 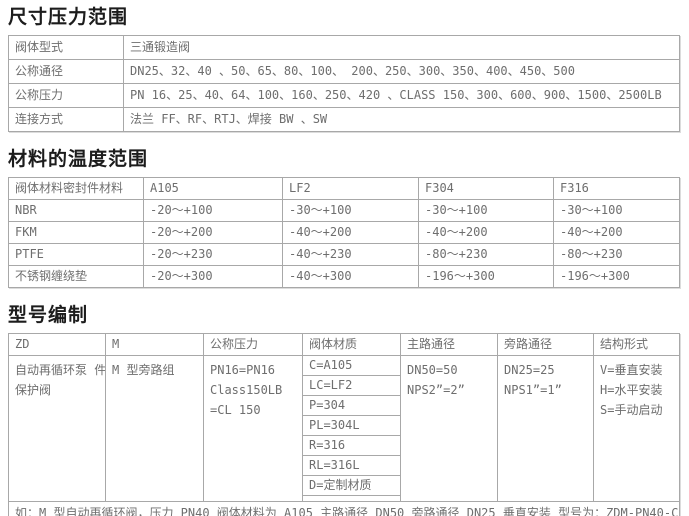 What do you see at coordinates (68, 17) in the screenshot?
I see `section-title-size-pressure-range: 尺寸压力范围` at bounding box center [68, 17].